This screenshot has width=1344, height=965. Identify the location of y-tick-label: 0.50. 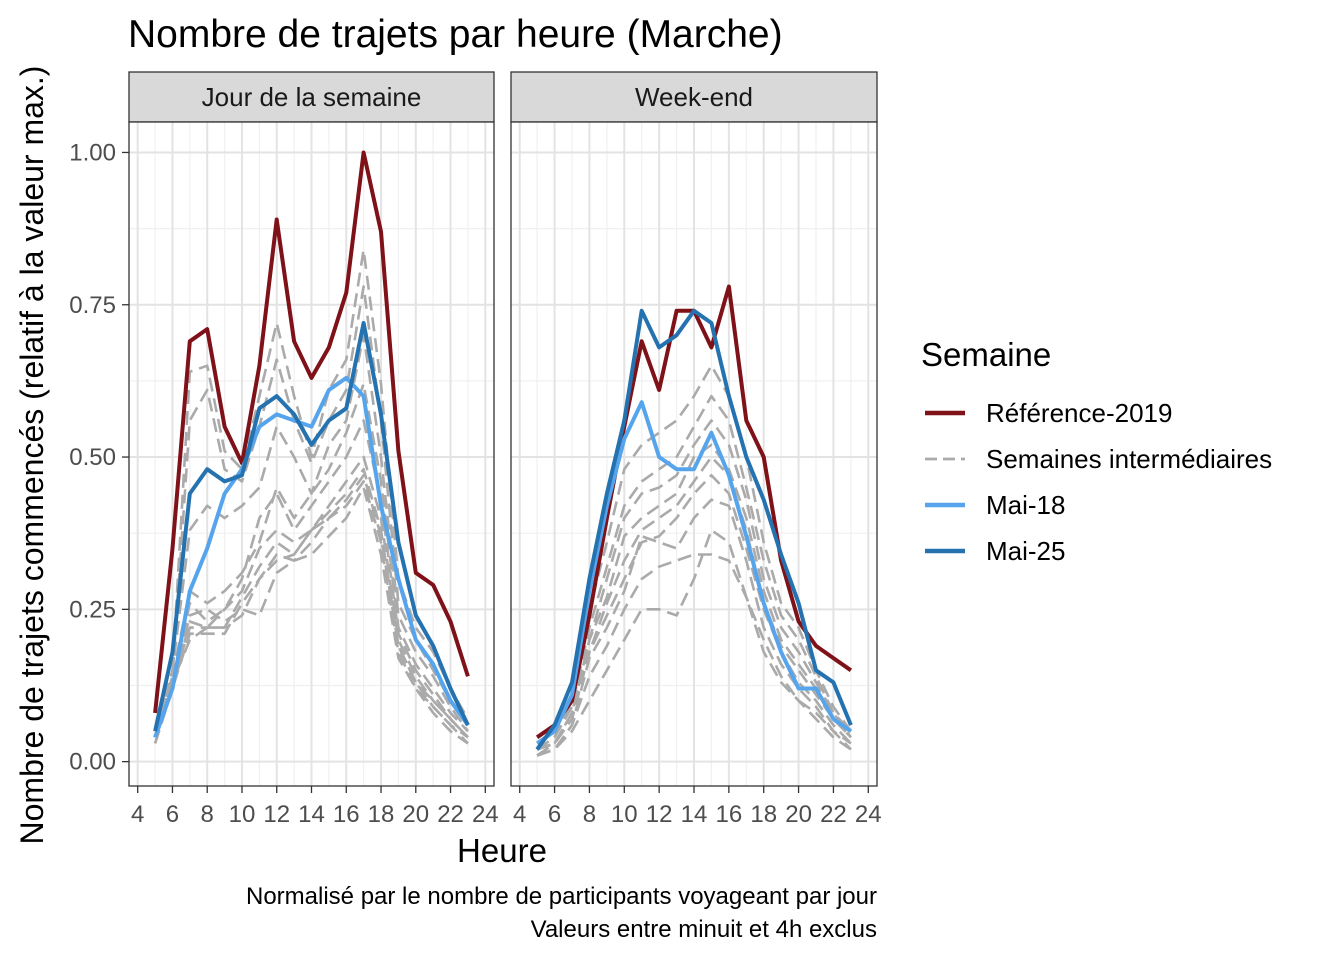
(92, 457).